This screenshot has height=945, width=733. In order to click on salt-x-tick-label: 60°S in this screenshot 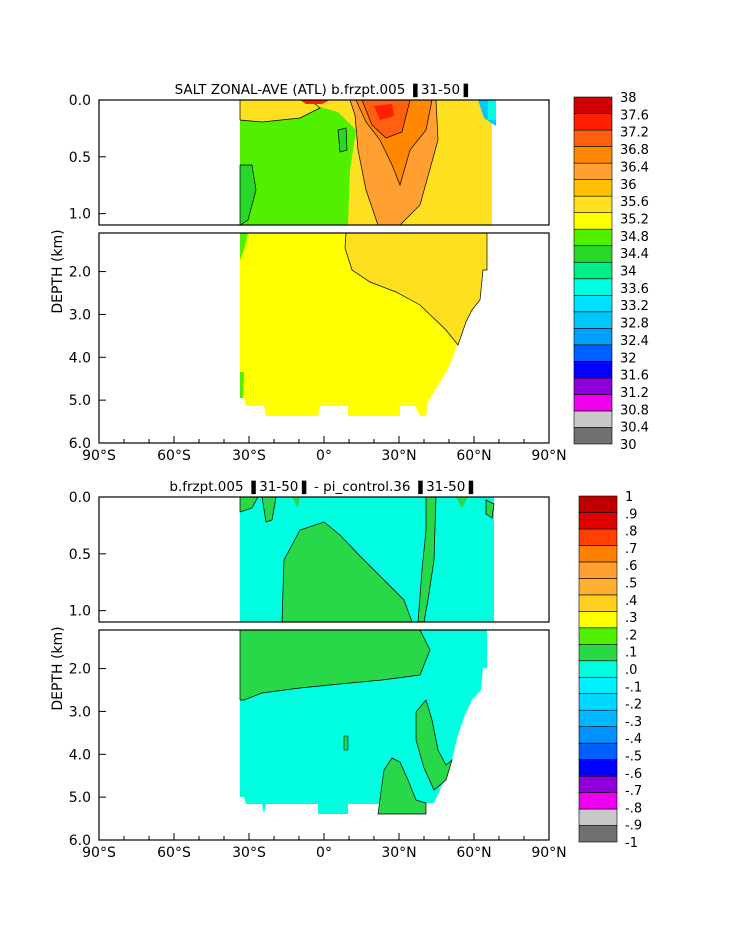, I will do `click(174, 456)`.